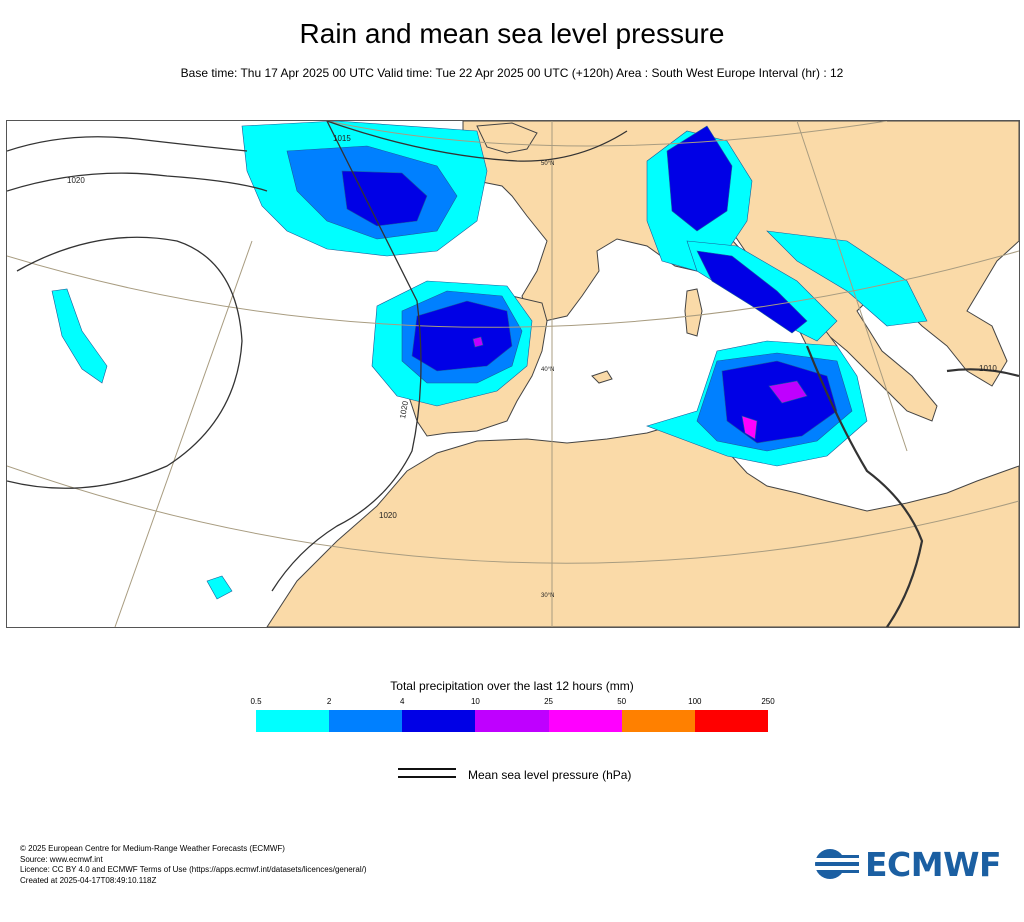  I want to click on isobar-label-5: 1010, so click(988, 368).